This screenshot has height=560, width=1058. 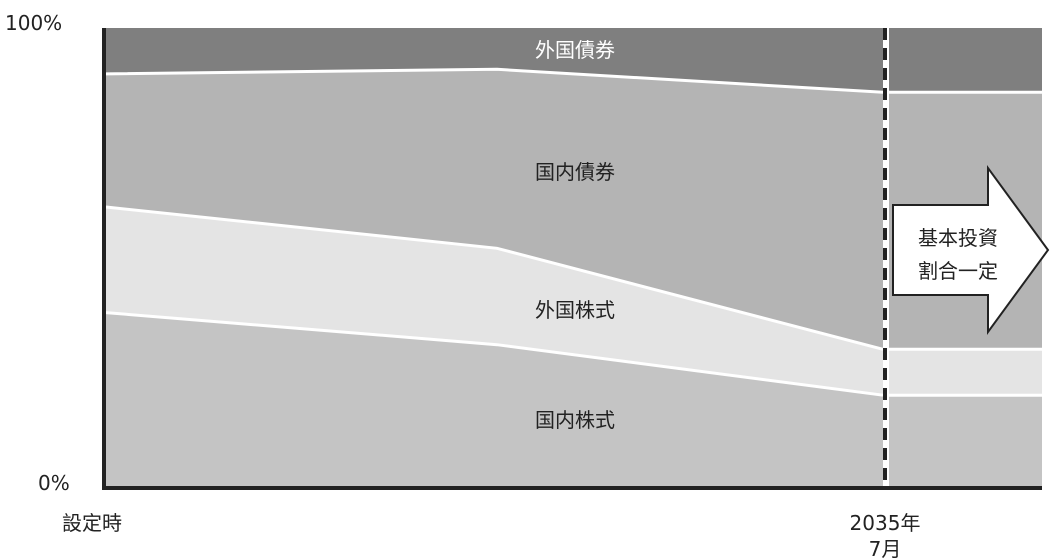 What do you see at coordinates (958, 271) in the screenshot?
I see `callout-line-2: 割合一定` at bounding box center [958, 271].